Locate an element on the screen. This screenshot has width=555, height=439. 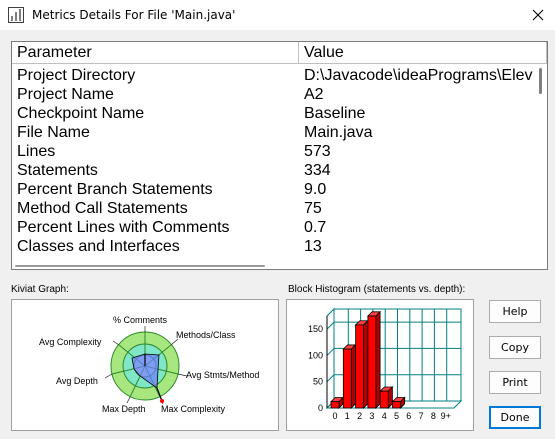
block-histogram: 0 50 100 150 0 1 2 3 4 5 6 7 8 9+ is located at coordinates (380, 365).